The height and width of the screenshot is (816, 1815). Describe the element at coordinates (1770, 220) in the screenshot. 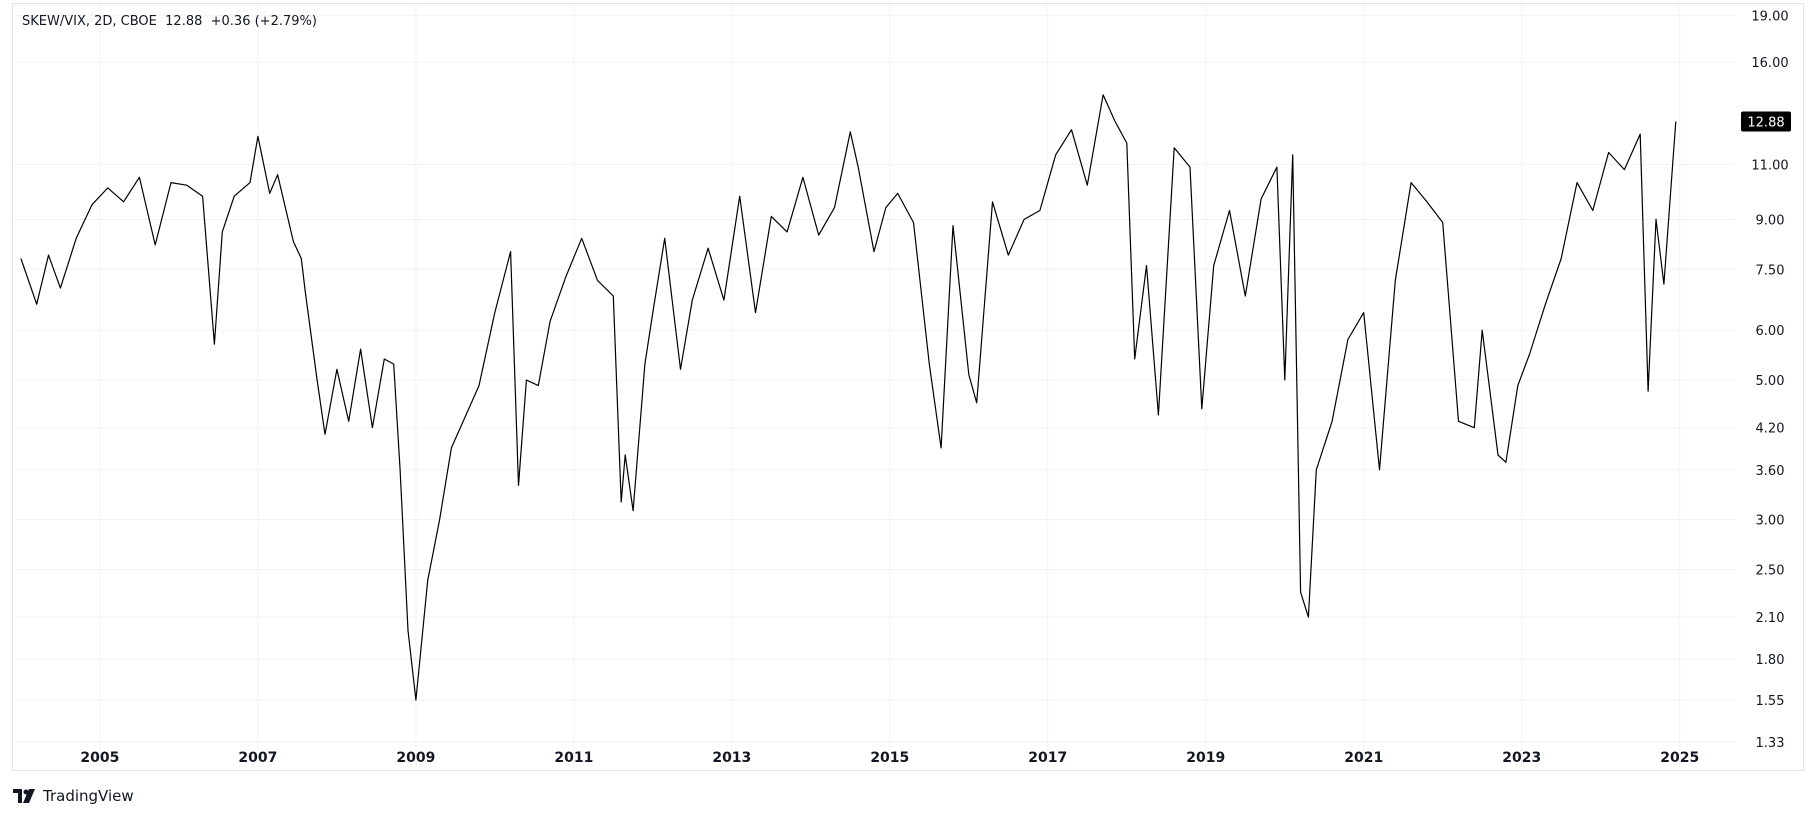

I see `y-tick-label: 9.00` at that location.